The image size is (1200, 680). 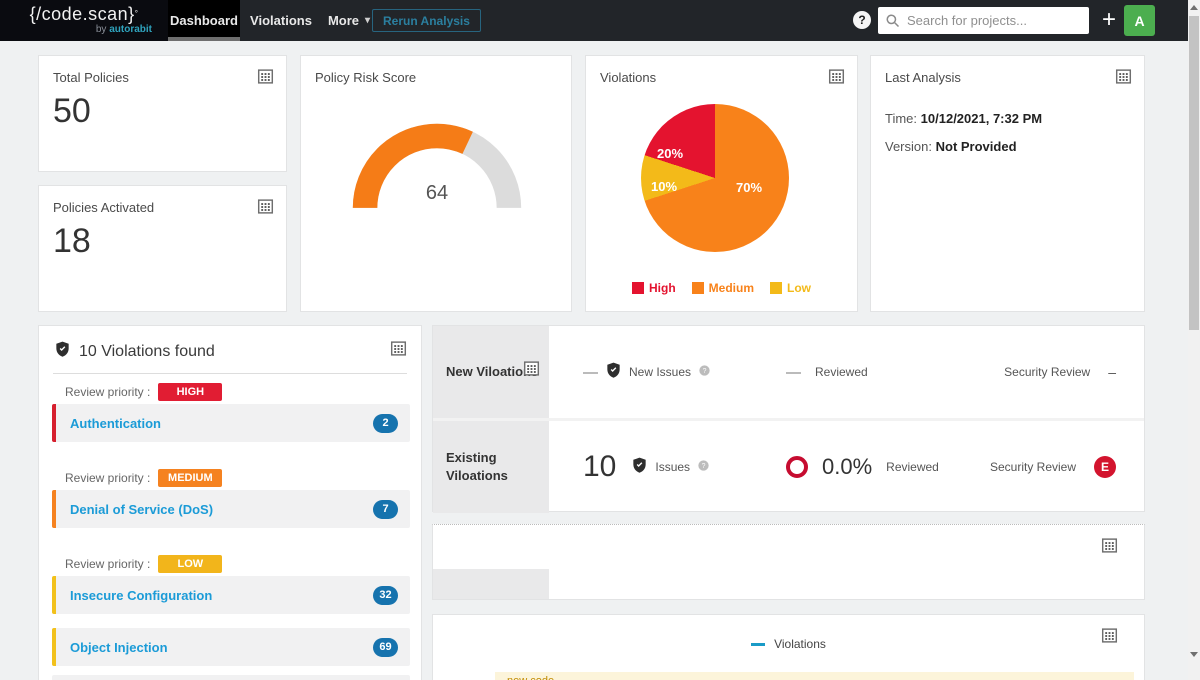 What do you see at coordinates (385, 647) in the screenshot?
I see `count-badge: 69` at bounding box center [385, 647].